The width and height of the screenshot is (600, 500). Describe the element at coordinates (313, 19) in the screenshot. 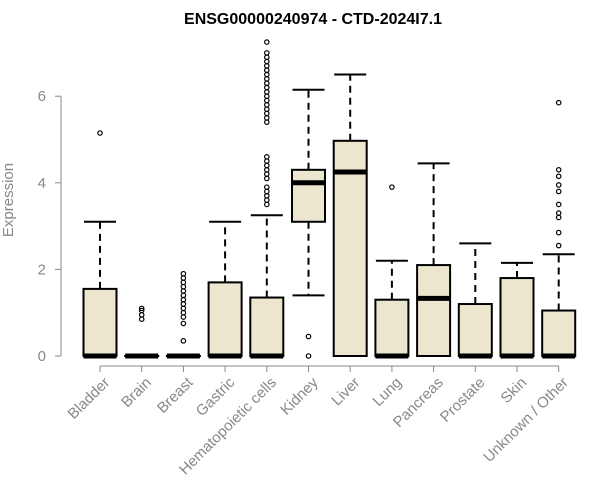

I see `chart-title: ENSG00000240974 - CTD-2024I7.1` at that location.